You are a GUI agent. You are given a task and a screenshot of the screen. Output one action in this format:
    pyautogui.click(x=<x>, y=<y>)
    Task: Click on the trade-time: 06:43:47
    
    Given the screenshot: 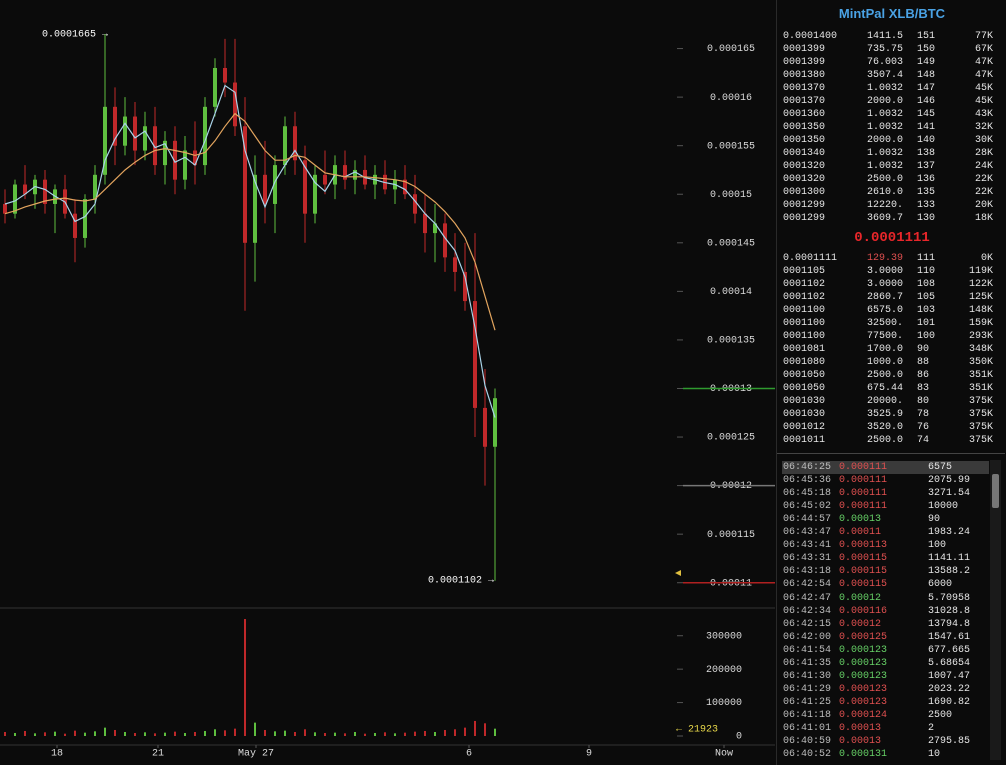 What is the action you would take?
    pyautogui.click(x=807, y=533)
    